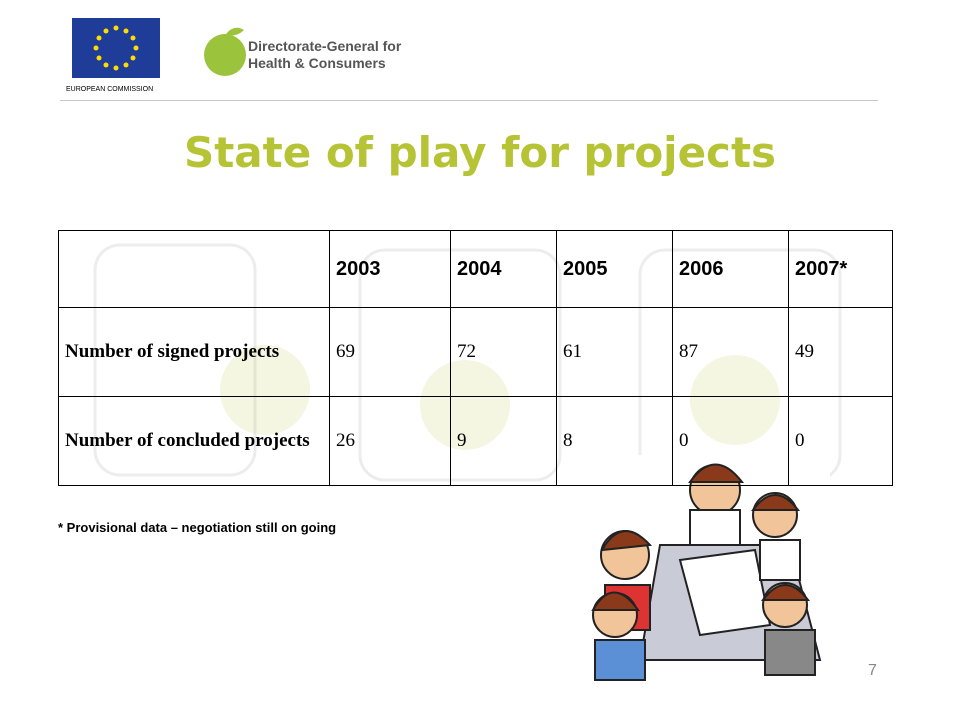 The image size is (960, 720). I want to click on row-label: Number of concluded projects, so click(194, 441).